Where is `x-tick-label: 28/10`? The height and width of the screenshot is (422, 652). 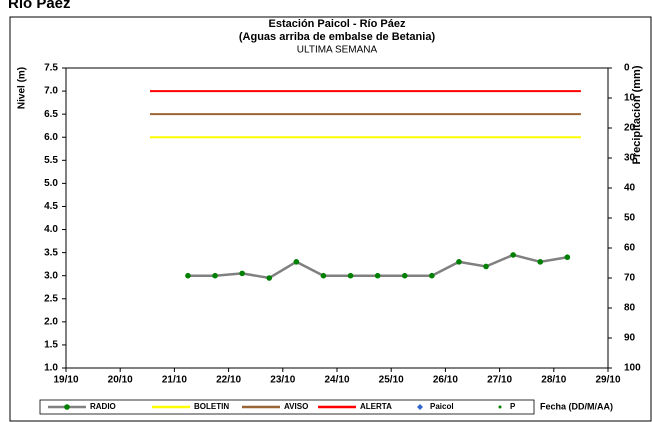 x-tick-label: 28/10 is located at coordinates (553, 380).